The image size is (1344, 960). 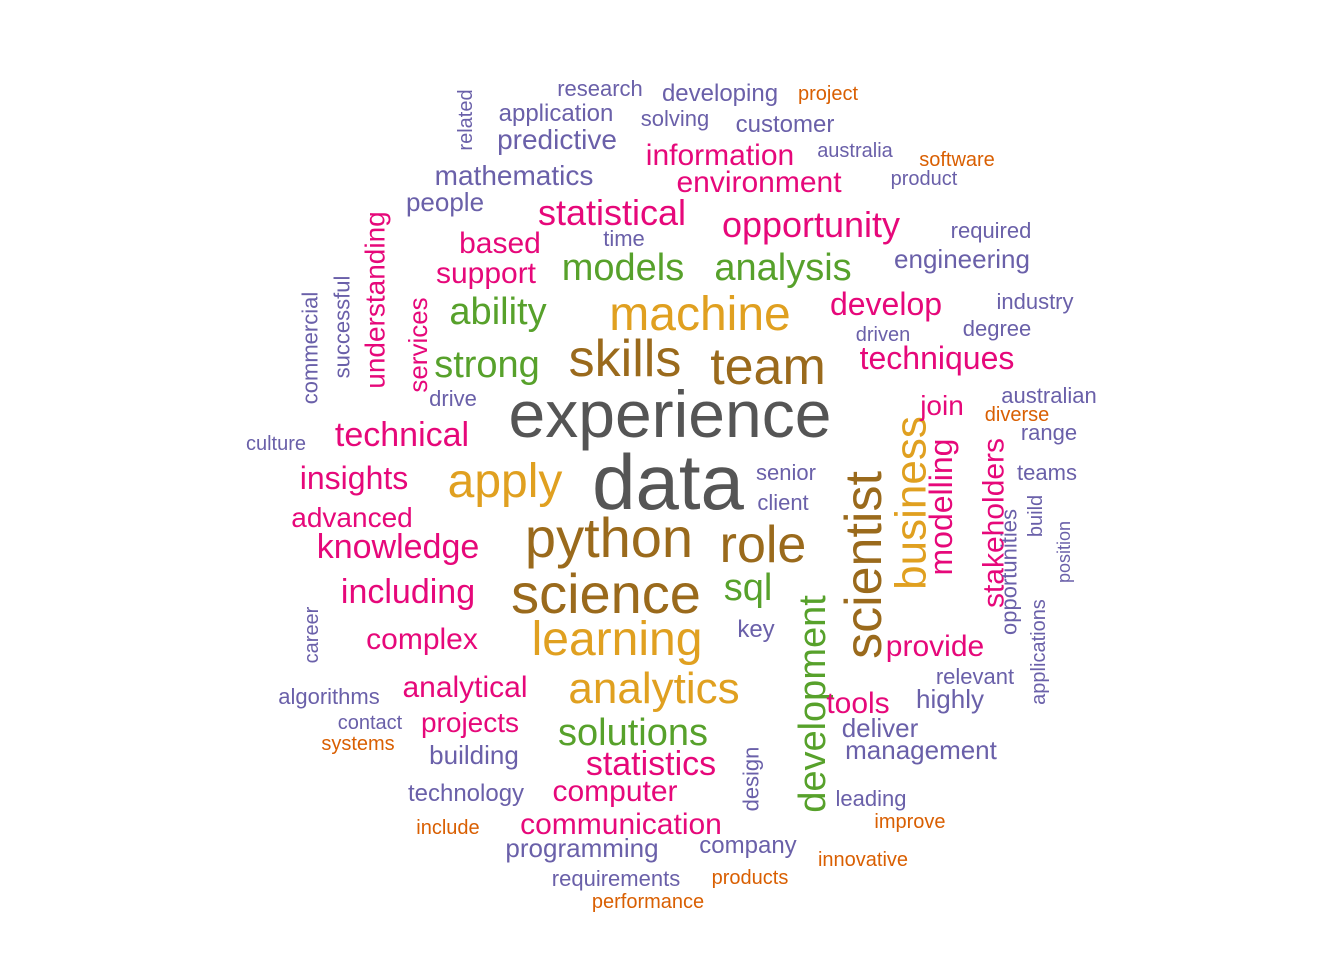 What do you see at coordinates (975, 676) in the screenshot?
I see `cloud-word-relevant: relevant` at bounding box center [975, 676].